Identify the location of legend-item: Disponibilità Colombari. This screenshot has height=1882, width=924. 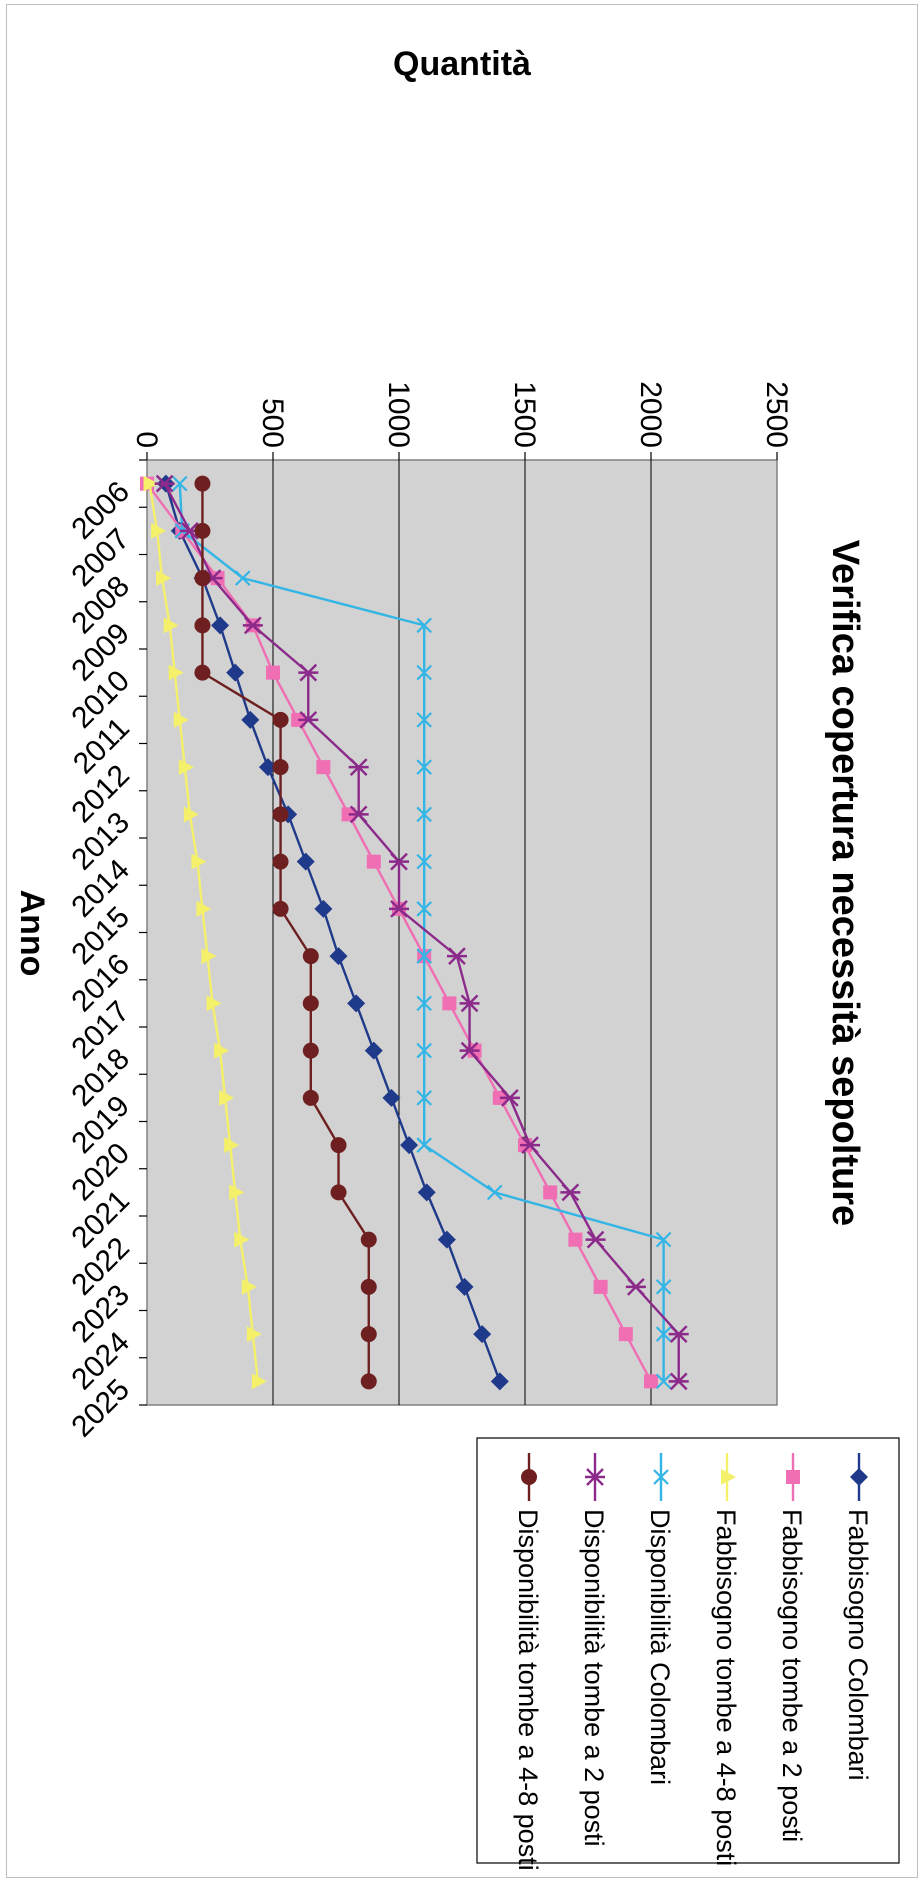
(660, 1619).